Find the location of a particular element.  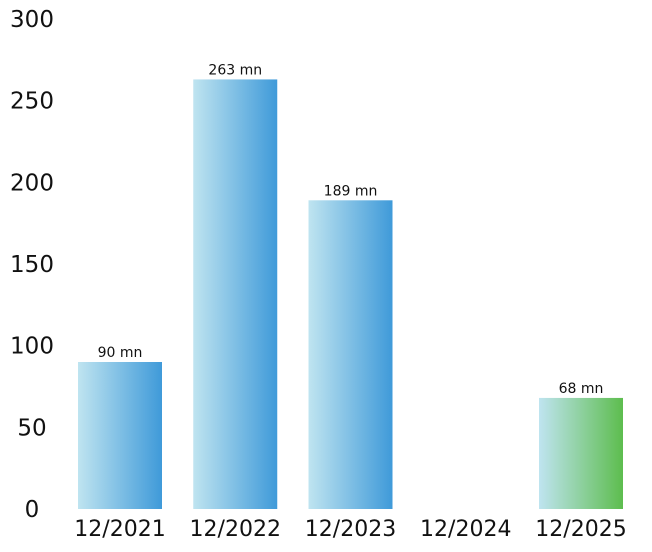

bar-12-2023 is located at coordinates (350, 355).